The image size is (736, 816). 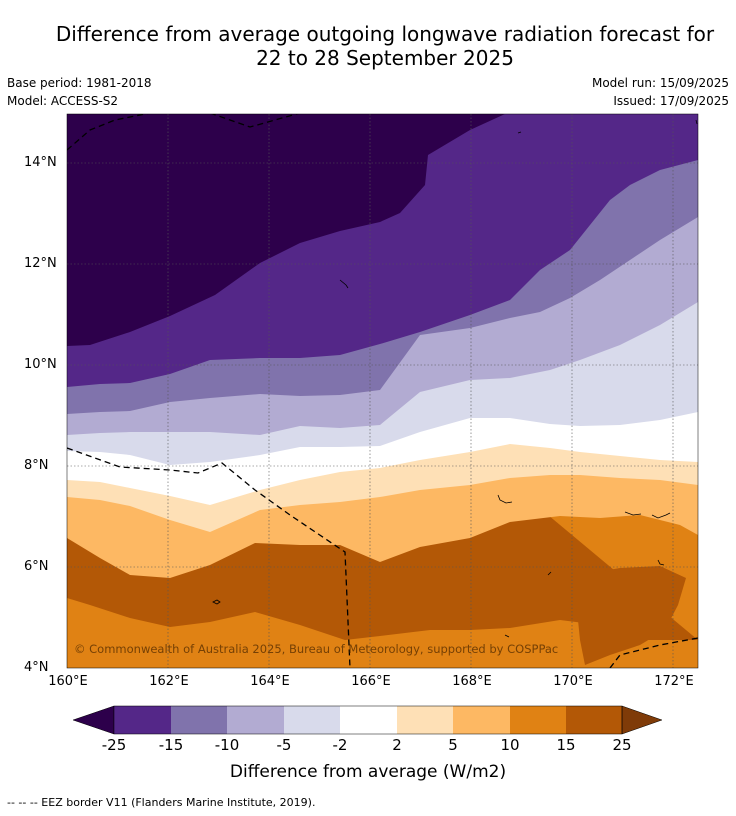 I want to click on lat-label-14n: 14°N, so click(x=40, y=162).